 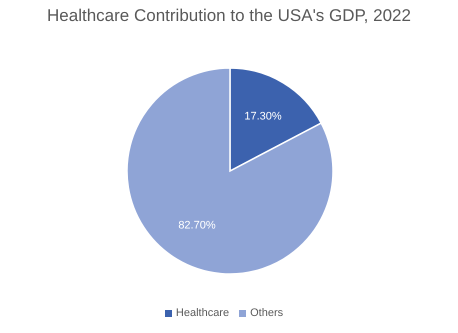 What do you see at coordinates (229, 16) in the screenshot?
I see `chart-title: Healthcare Contribution to the USA's GDP, 2022` at bounding box center [229, 16].